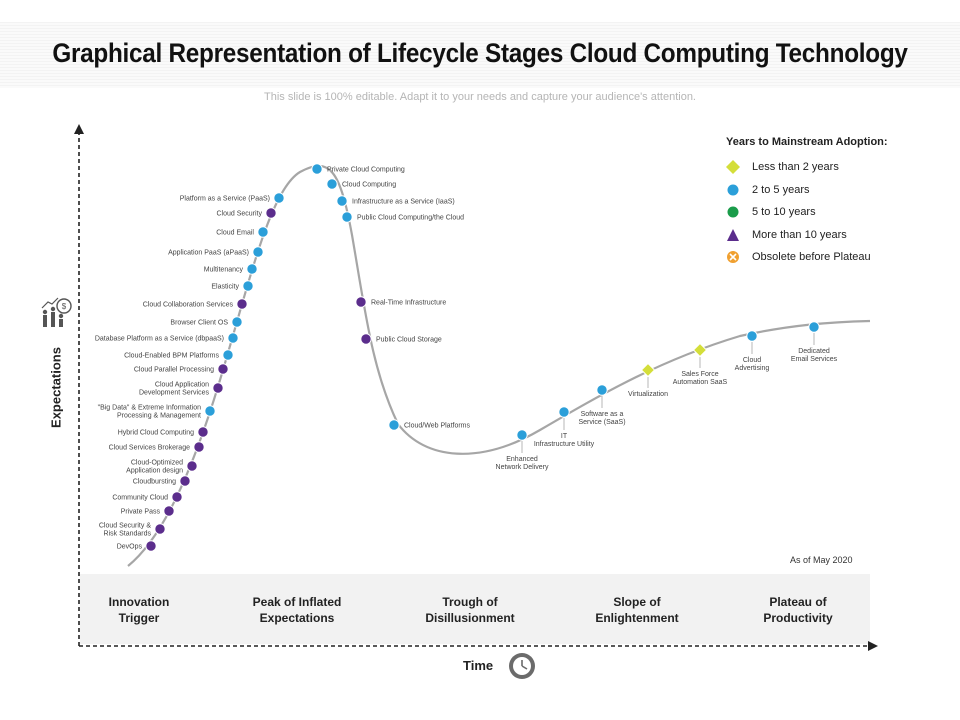 This screenshot has height=720, width=960. I want to click on technology-label-line: Cloud Computing, so click(369, 185).